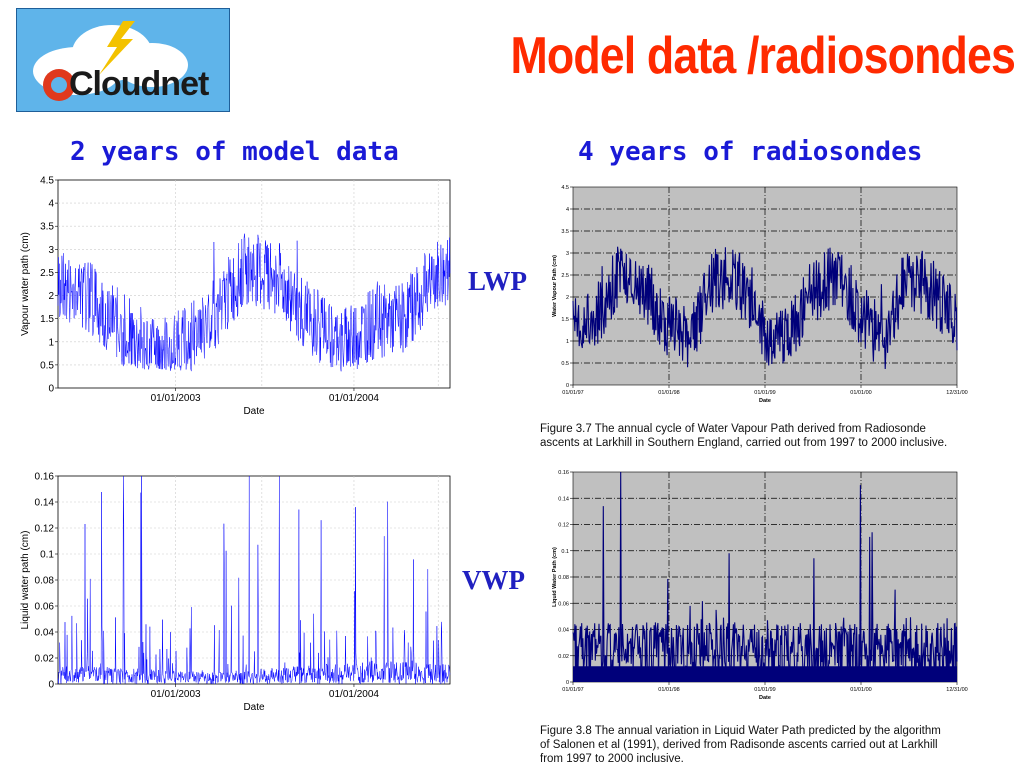  What do you see at coordinates (234, 152) in the screenshot?
I see `heading-model-data: 2 years of model data` at bounding box center [234, 152].